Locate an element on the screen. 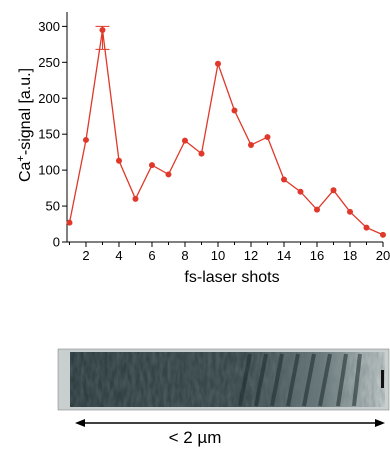 The image size is (390, 450). y-axis-title: Ca+-signal [a.u.] is located at coordinates (24, 125).